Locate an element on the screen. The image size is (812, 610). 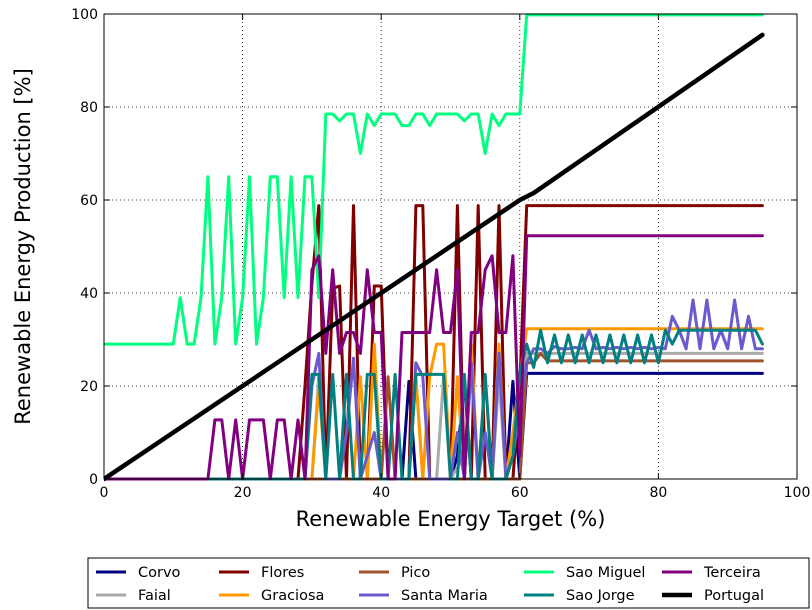
legend-label: Sao Miguel is located at coordinates (605, 573).